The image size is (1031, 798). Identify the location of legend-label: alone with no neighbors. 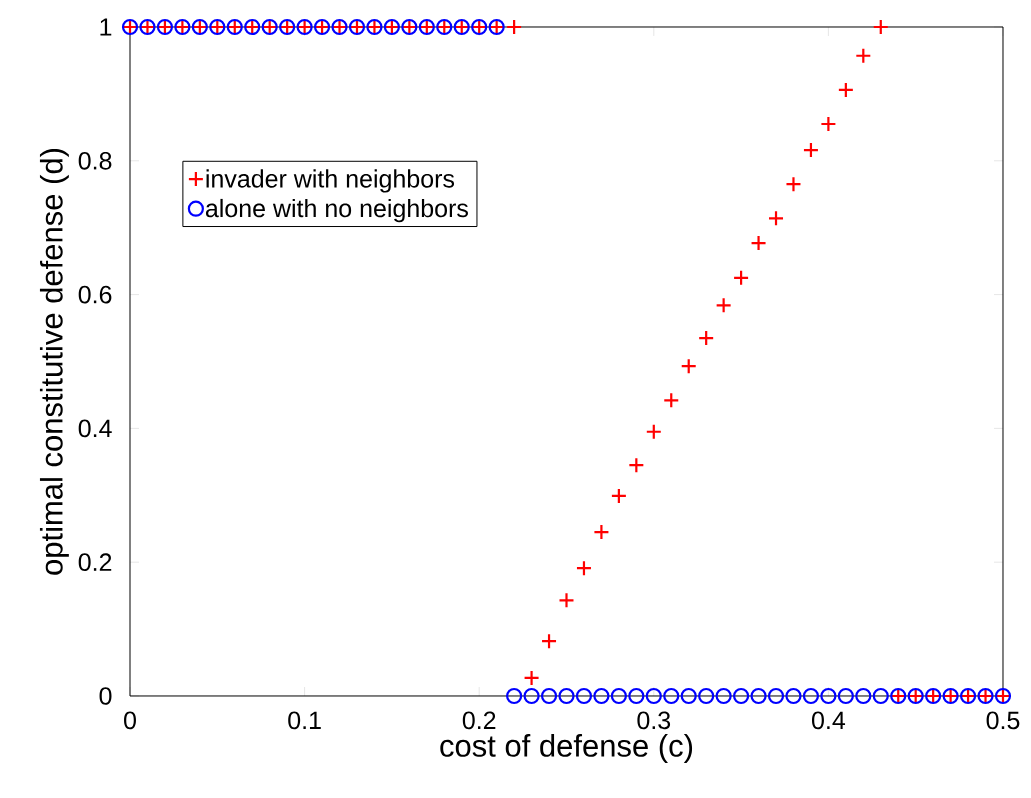
(336, 210).